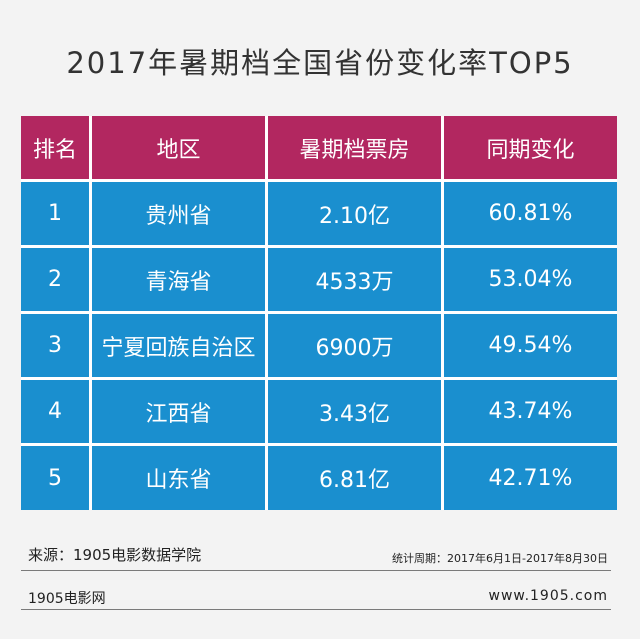 The height and width of the screenshot is (639, 640). I want to click on brand-text: 1905电影网, so click(67, 599).